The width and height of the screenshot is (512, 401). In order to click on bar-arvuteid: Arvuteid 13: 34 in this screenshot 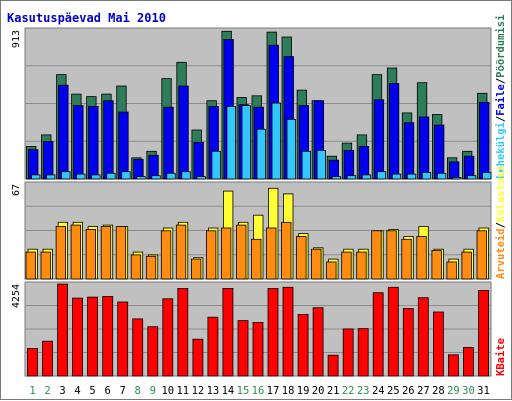, I will do `click(211, 255)`.